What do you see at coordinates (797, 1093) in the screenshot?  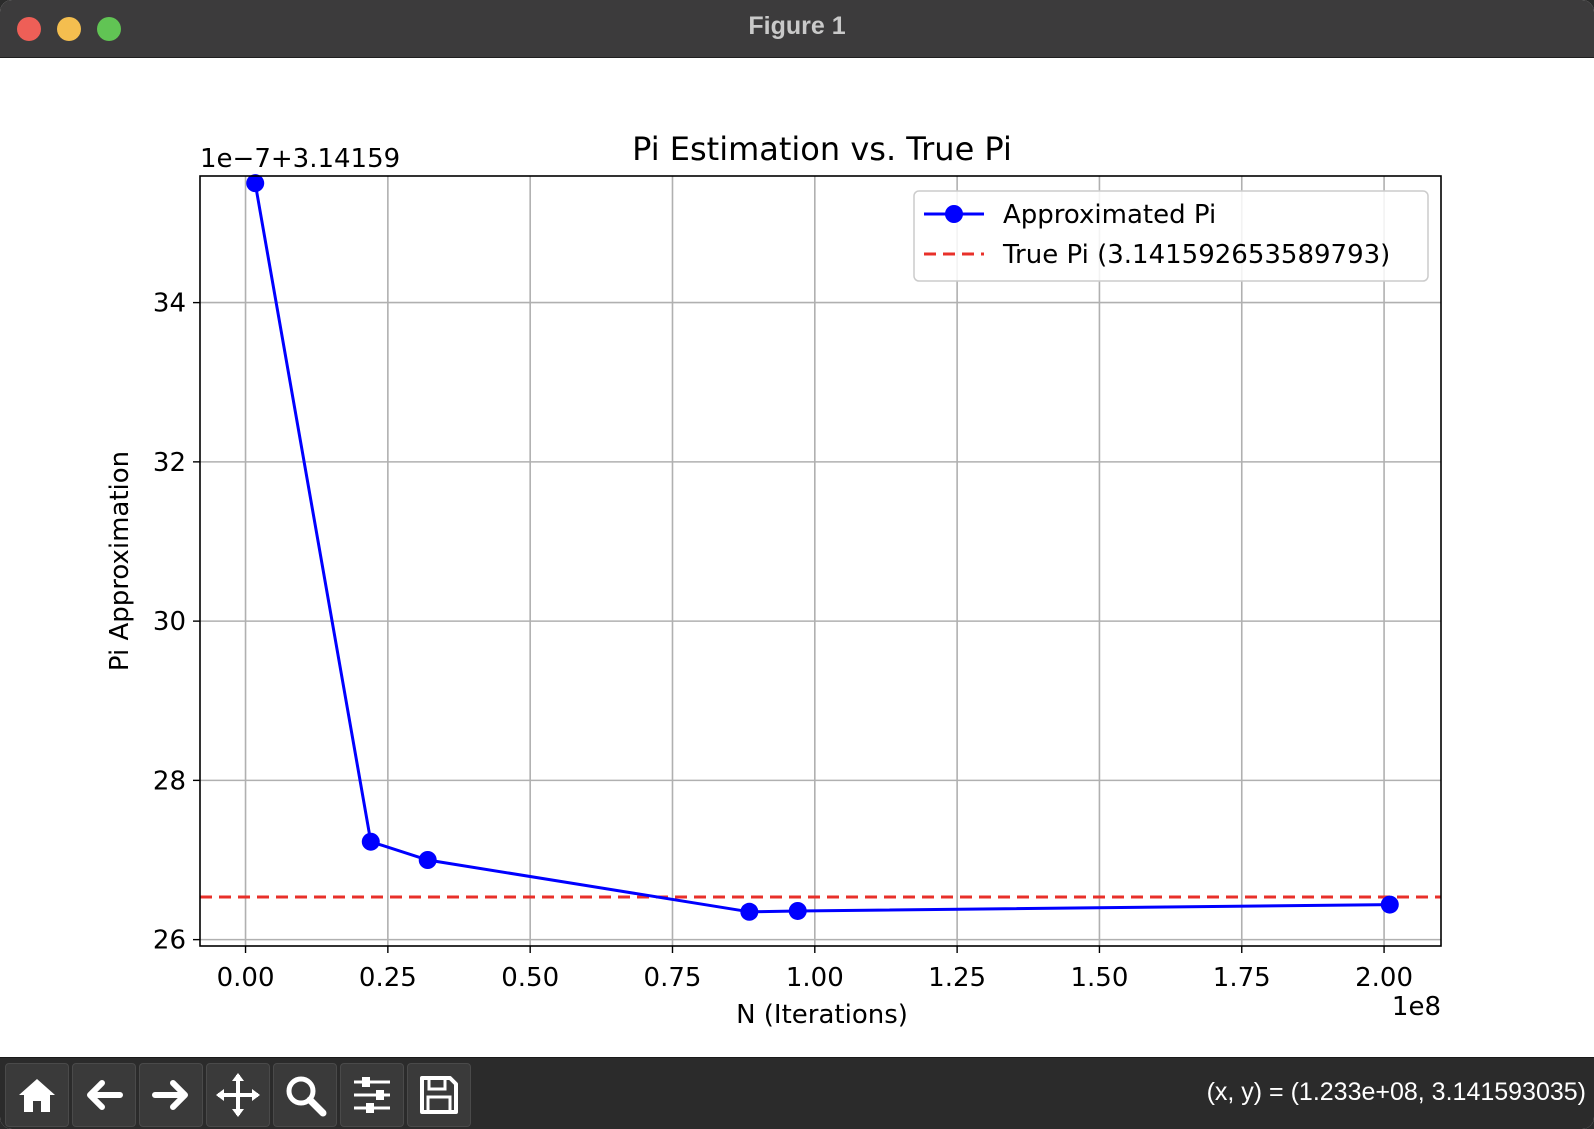 I see `toolbar: (x, y) = (1.233e+08, 3.141593035)` at bounding box center [797, 1093].